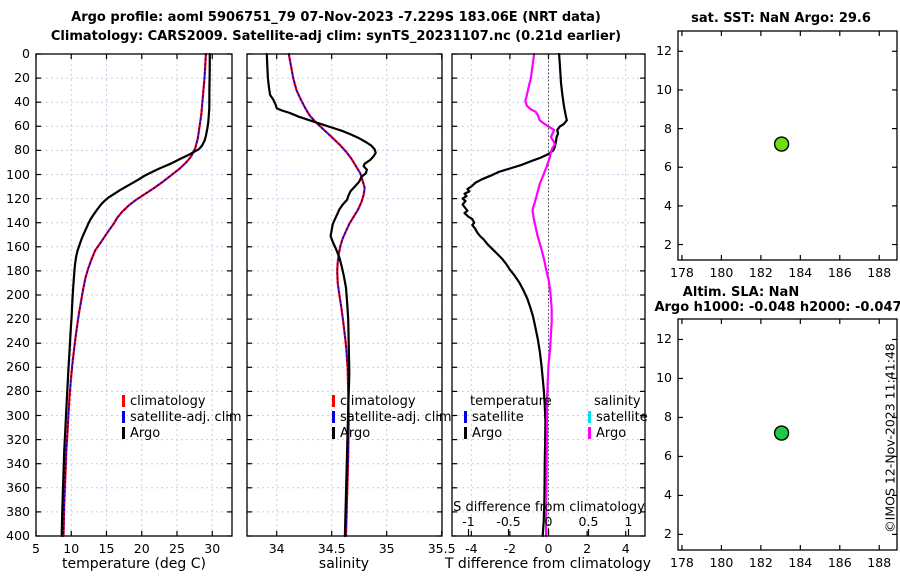  Describe the element at coordinates (18, 439) in the screenshot. I see `y-tick-label: 320` at that location.